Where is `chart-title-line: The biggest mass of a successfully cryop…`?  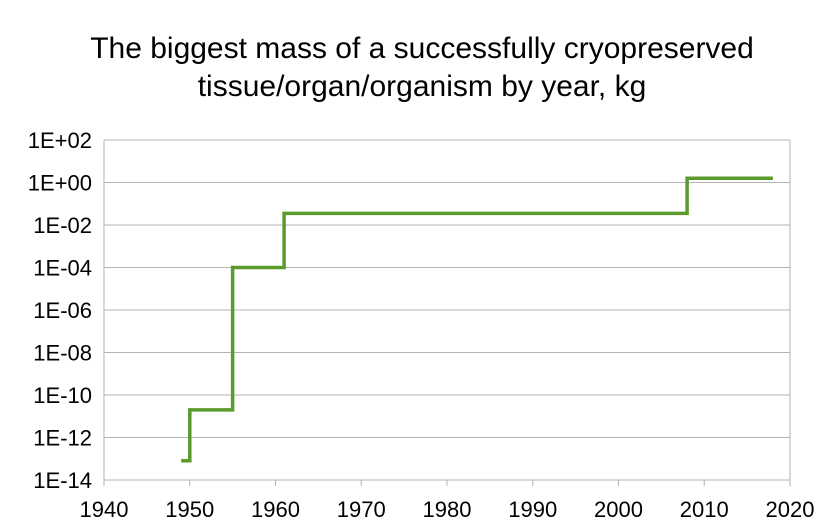
chart-title-line: The biggest mass of a successfully cryop… is located at coordinates (422, 48).